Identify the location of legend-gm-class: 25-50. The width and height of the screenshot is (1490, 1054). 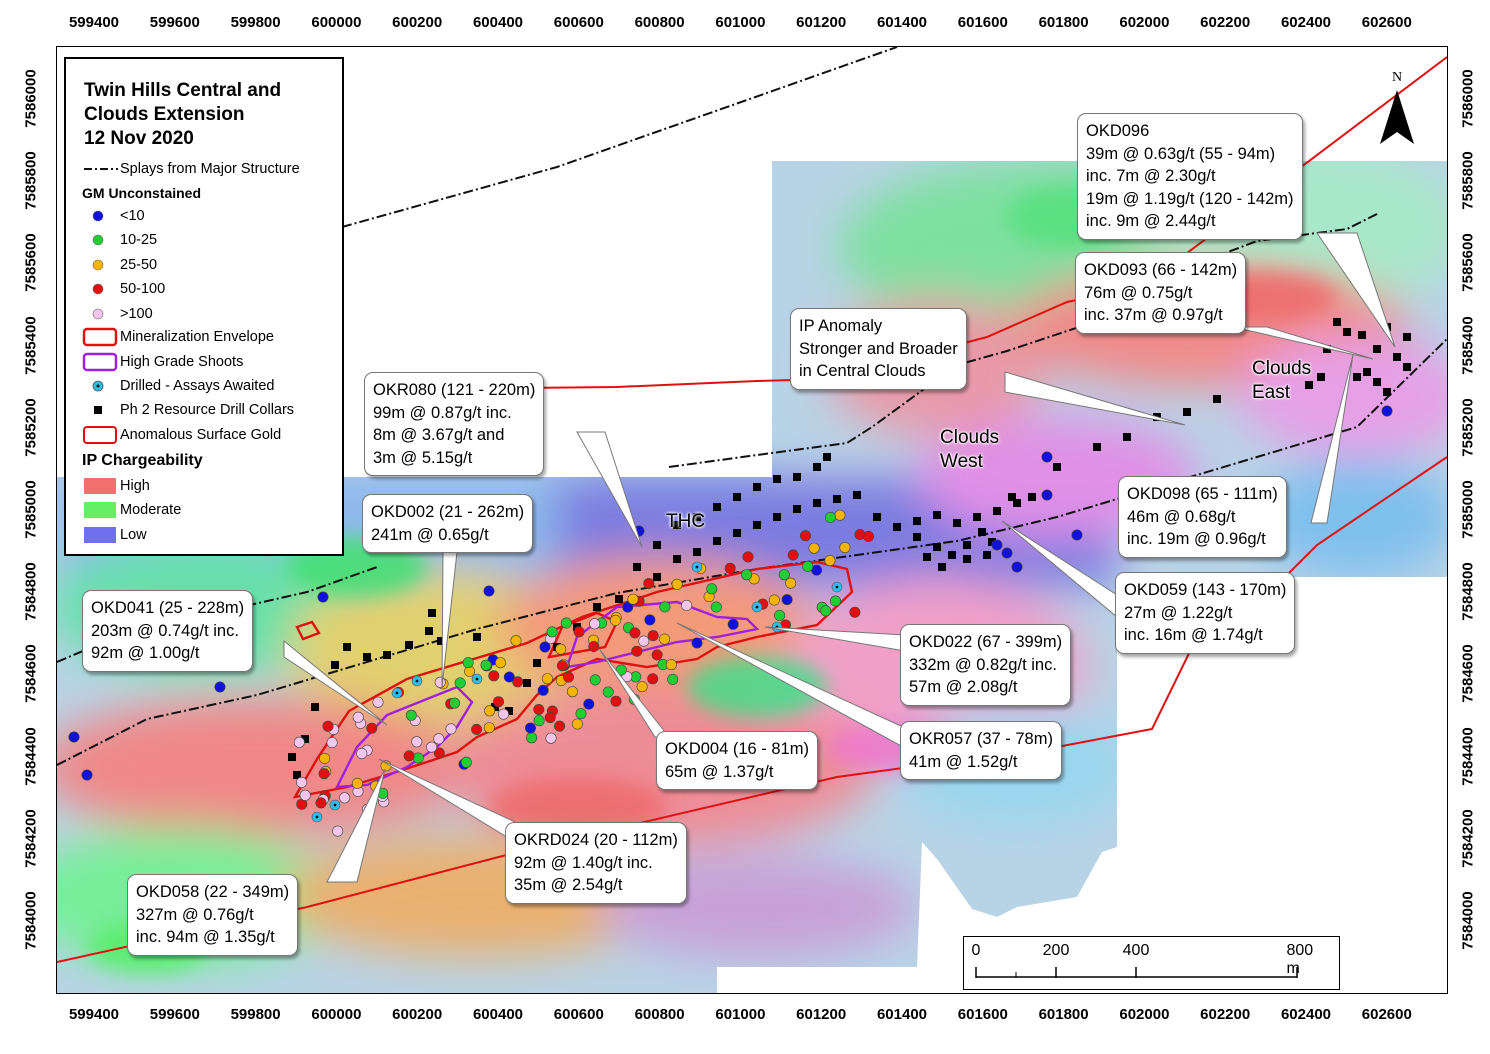
(119, 265).